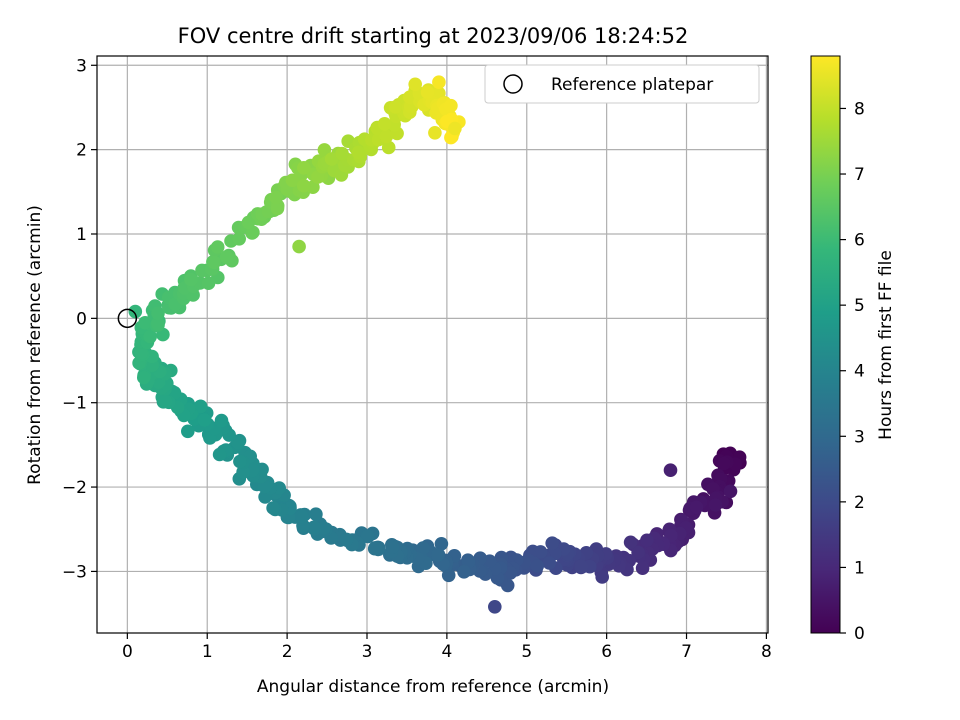 The width and height of the screenshot is (960, 720). I want to click on y-tick-label: −2, so click(74, 488).